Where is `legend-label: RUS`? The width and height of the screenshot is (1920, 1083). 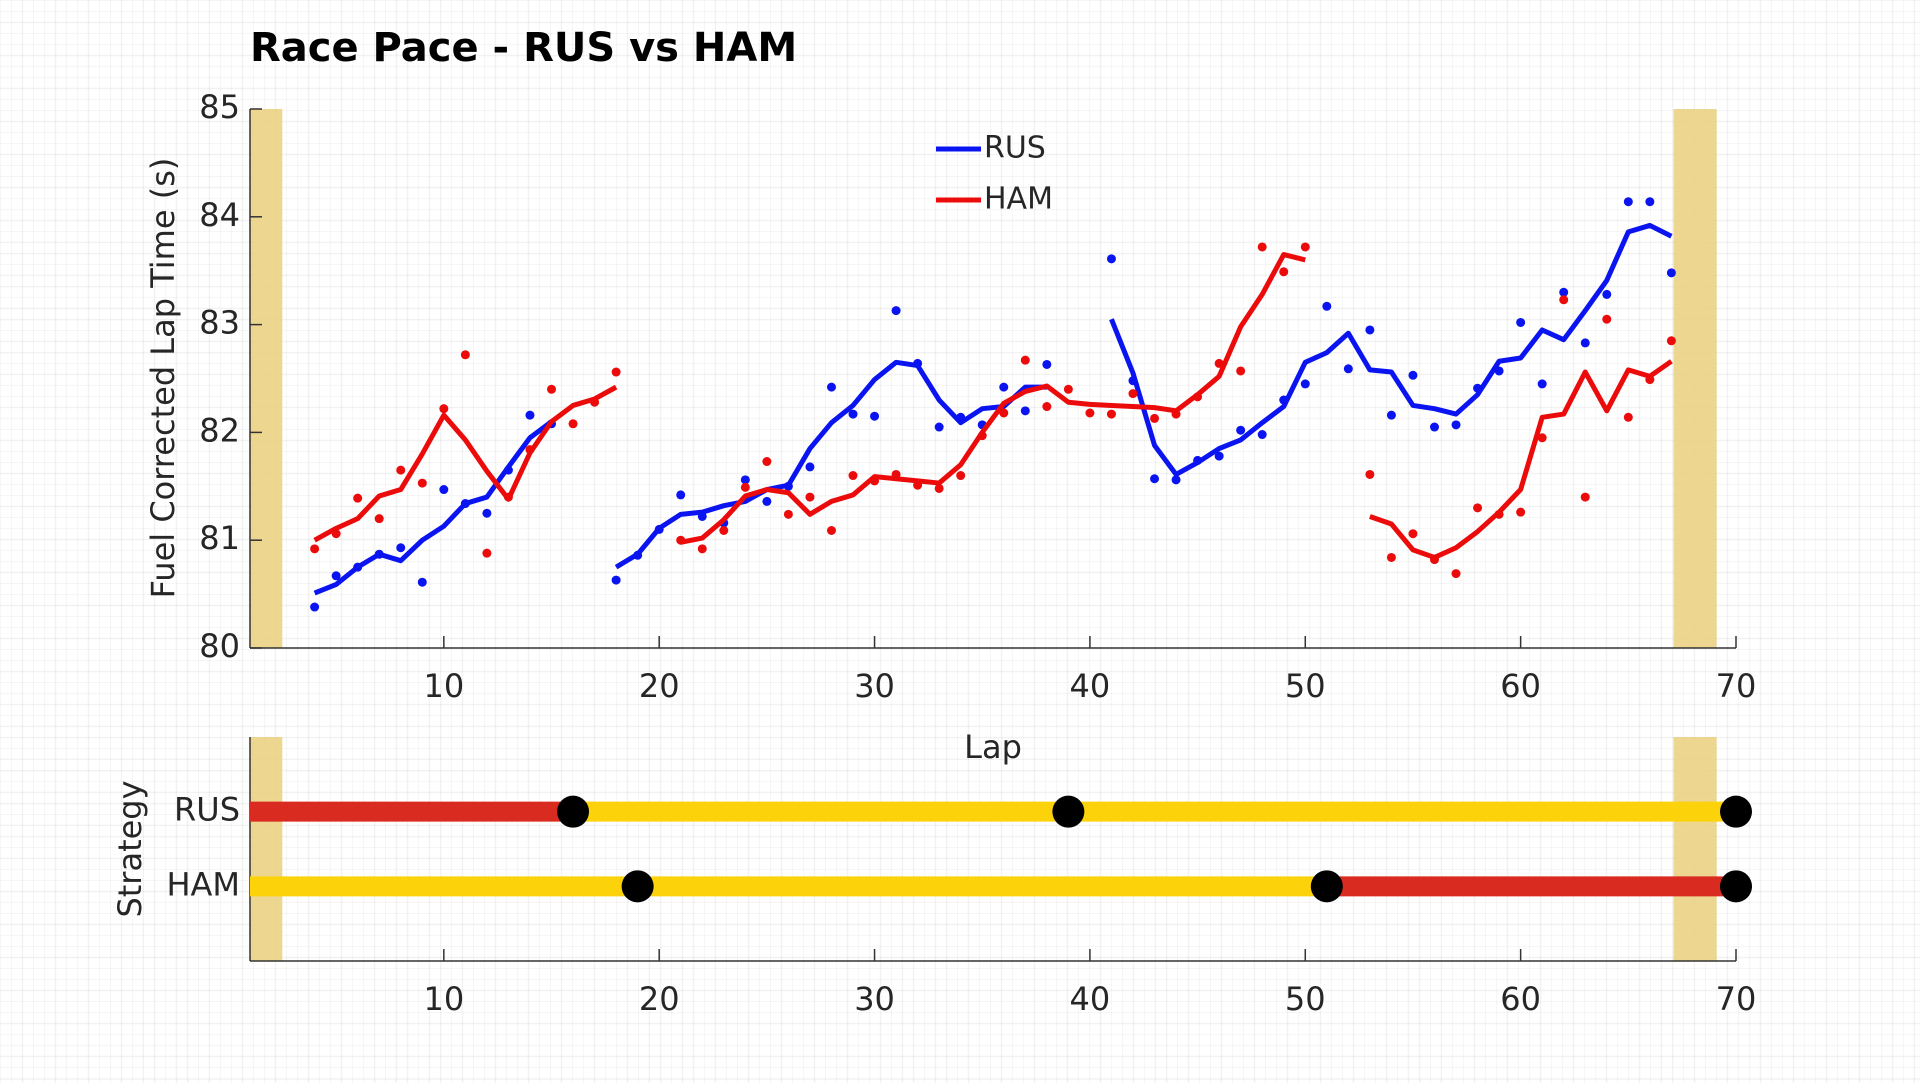 legend-label: RUS is located at coordinates (1015, 148).